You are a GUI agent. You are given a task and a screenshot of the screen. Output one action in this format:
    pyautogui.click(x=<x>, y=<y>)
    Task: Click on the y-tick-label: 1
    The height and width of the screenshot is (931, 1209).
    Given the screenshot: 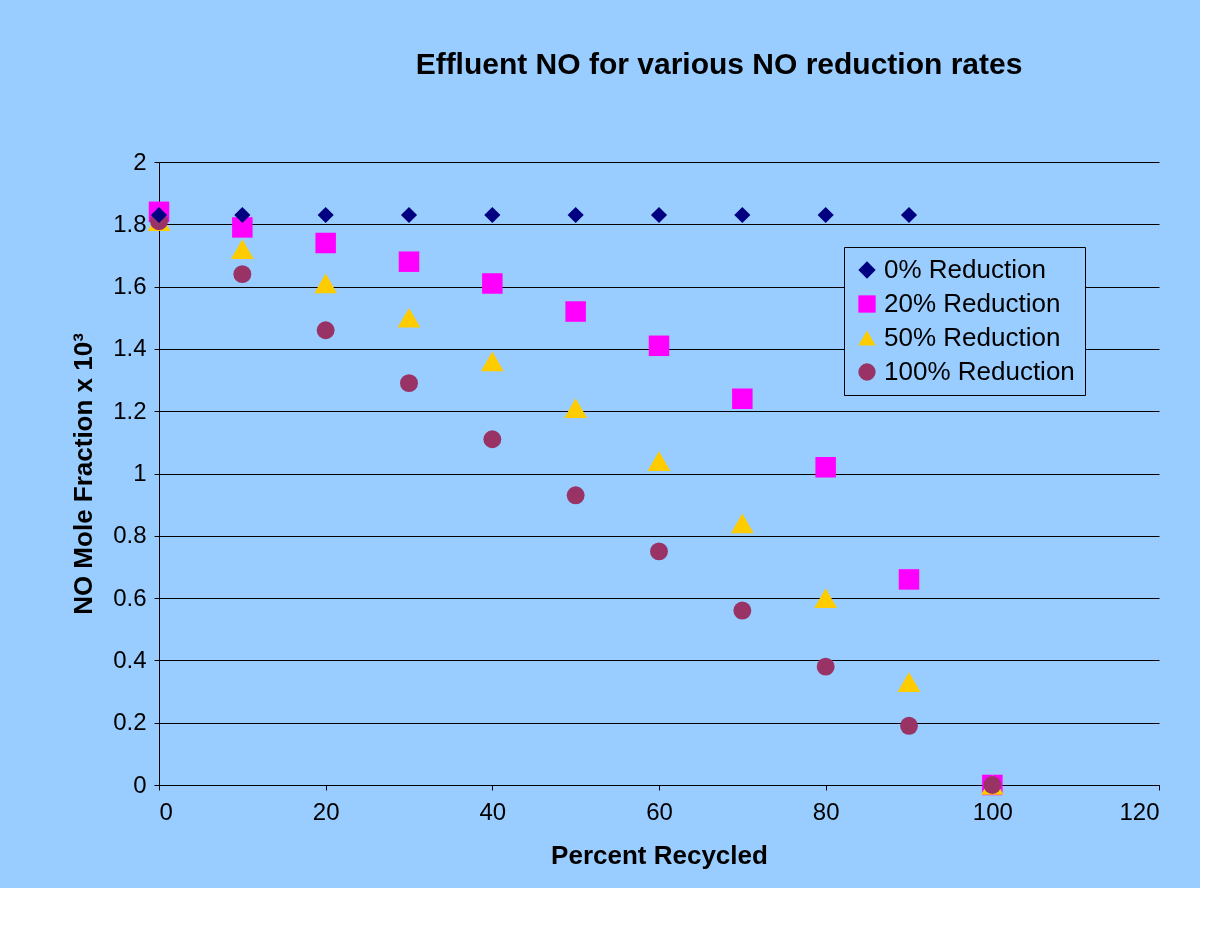 What is the action you would take?
    pyautogui.click(x=140, y=472)
    